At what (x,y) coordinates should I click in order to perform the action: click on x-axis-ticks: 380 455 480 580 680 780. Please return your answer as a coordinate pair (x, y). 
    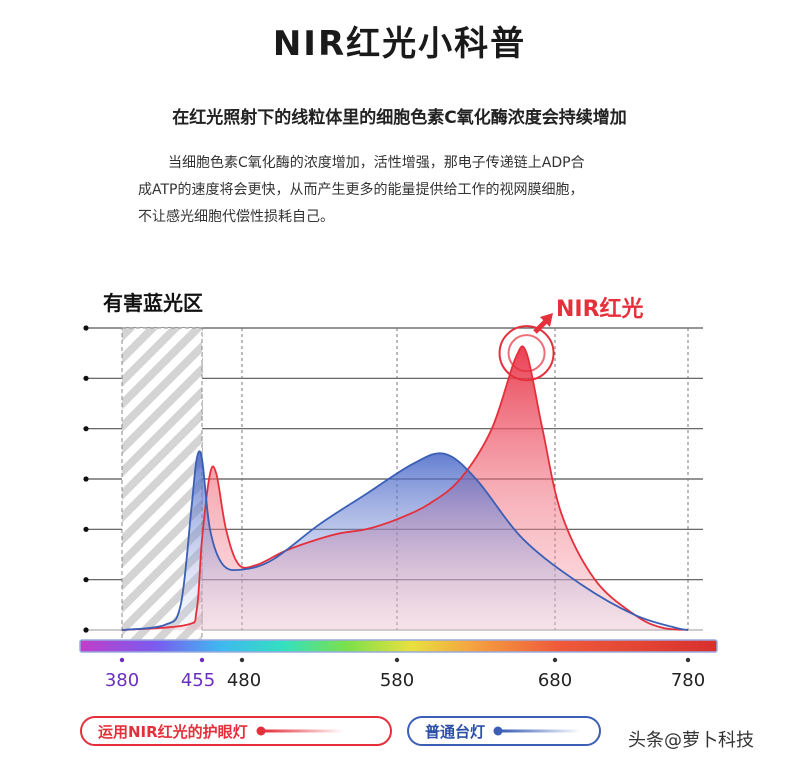
    Looking at the image, I should click on (405, 674).